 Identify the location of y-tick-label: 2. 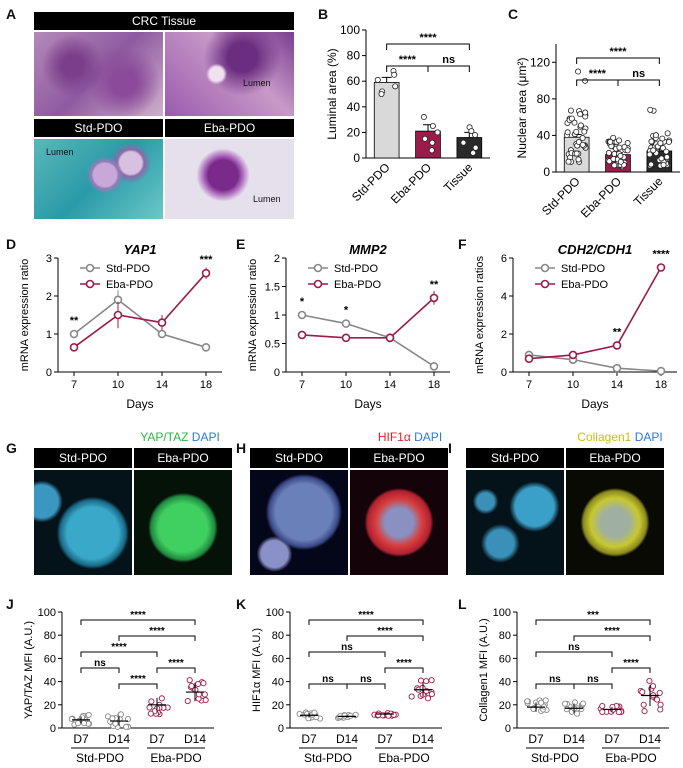
(277, 259).